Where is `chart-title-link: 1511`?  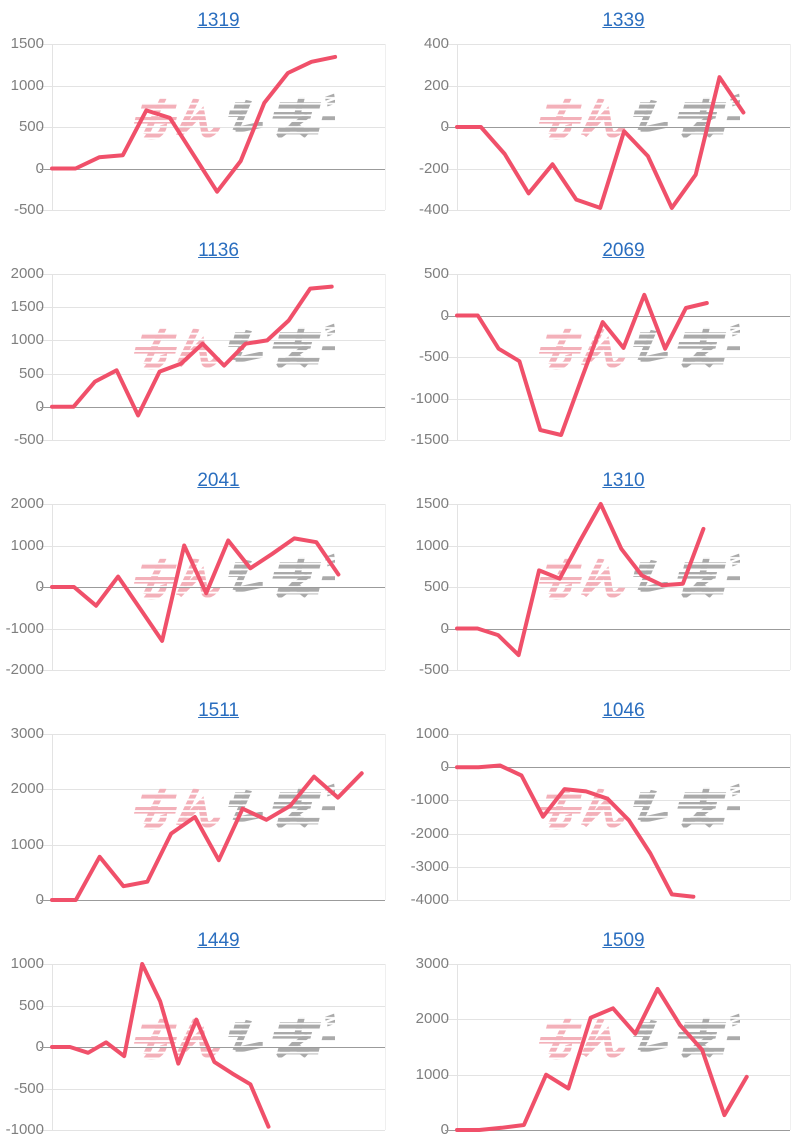
chart-title-link: 1511 is located at coordinates (218, 710).